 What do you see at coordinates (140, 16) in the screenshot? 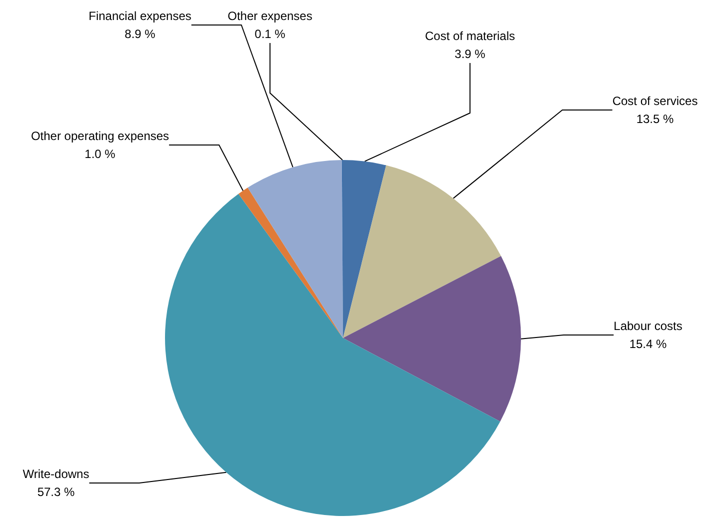
I see `slice-label: Financial expenses` at bounding box center [140, 16].